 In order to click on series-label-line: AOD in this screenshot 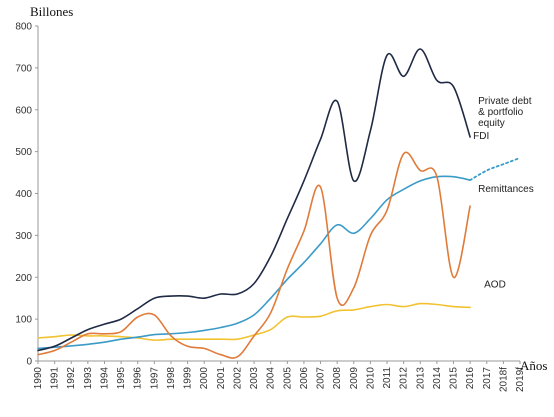, I will do `click(495, 284)`.